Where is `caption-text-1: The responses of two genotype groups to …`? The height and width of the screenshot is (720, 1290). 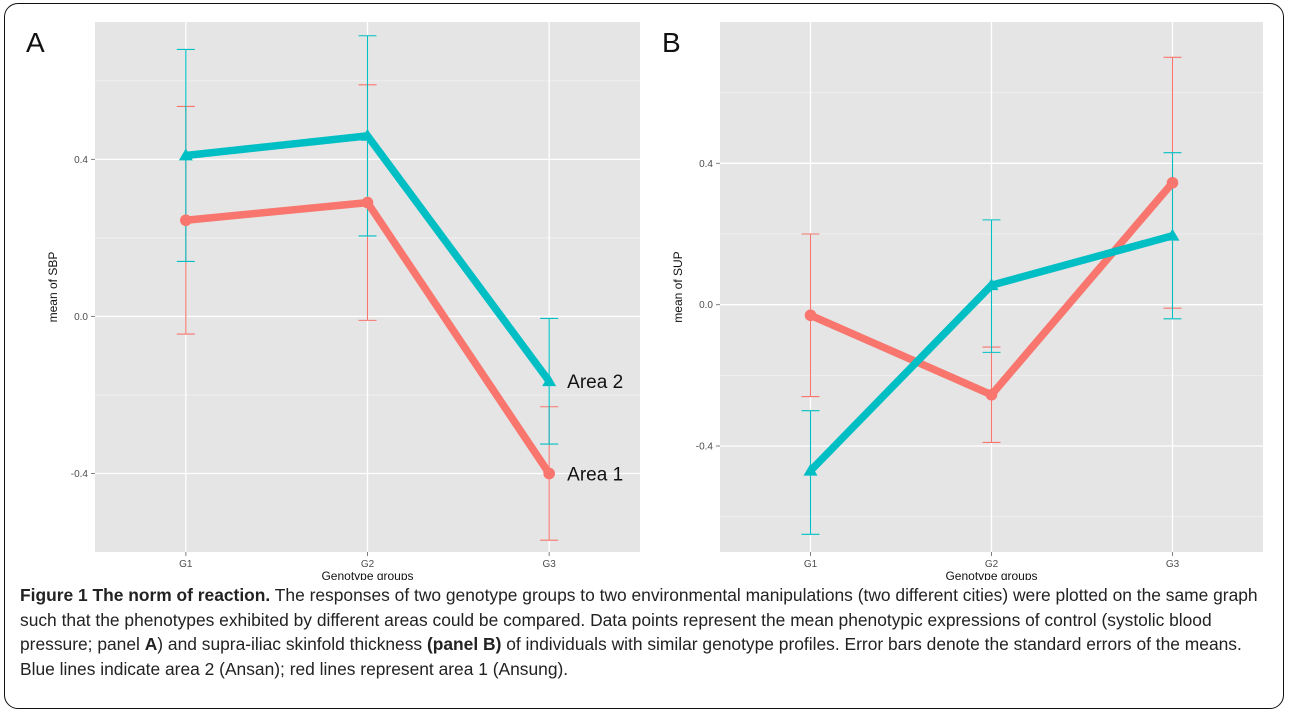
caption-text-1: The responses of two genotype groups to … is located at coordinates (639, 619).